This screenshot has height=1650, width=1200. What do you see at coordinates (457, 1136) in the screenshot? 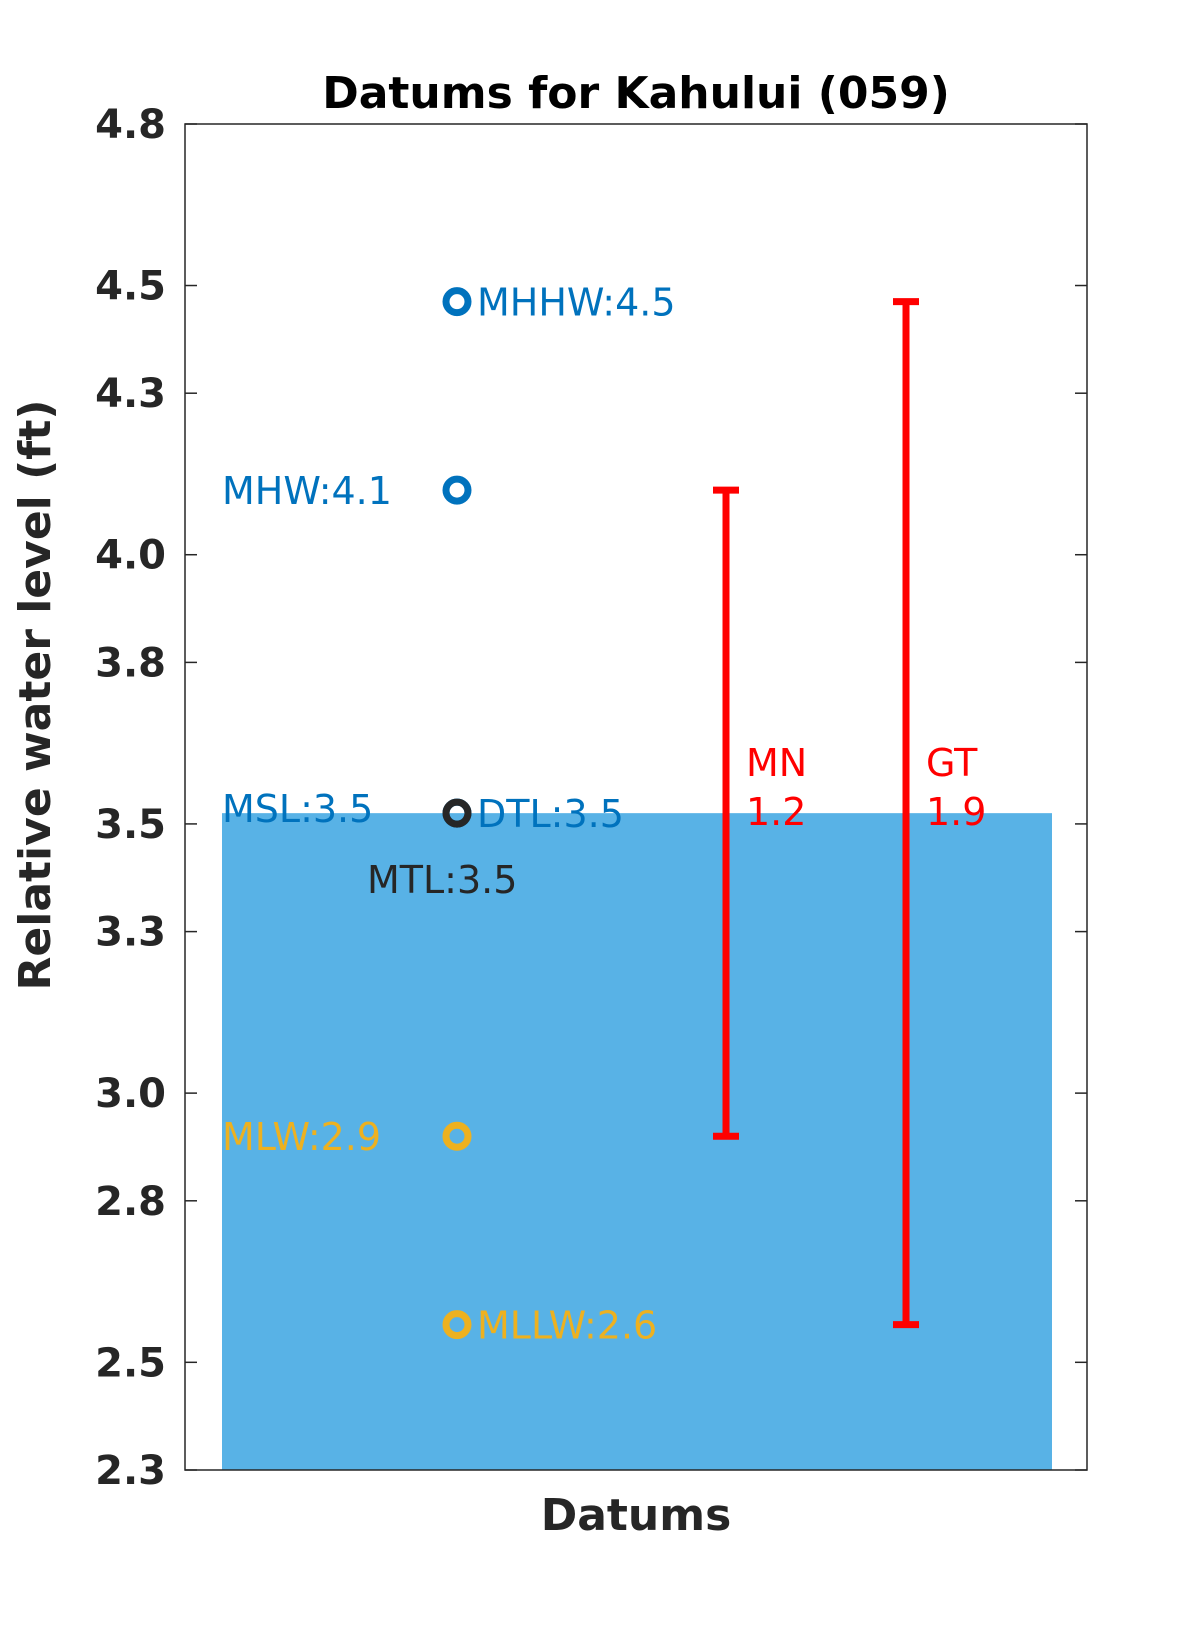
I see `datum-marker-mlw` at bounding box center [457, 1136].